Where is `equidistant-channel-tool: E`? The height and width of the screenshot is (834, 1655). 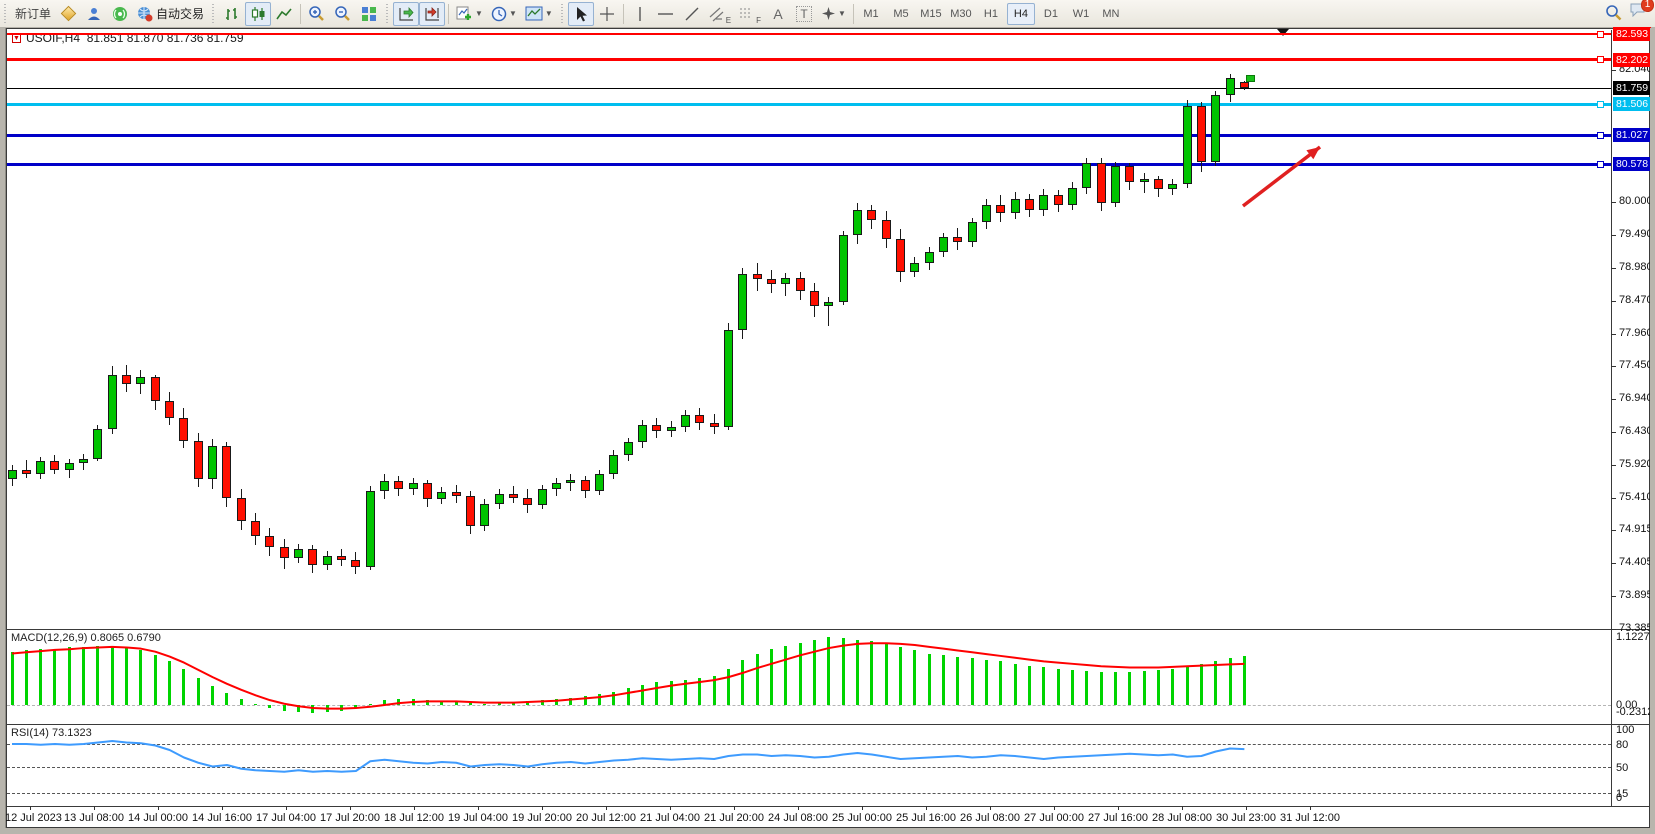 equidistant-channel-tool: E is located at coordinates (720, 14).